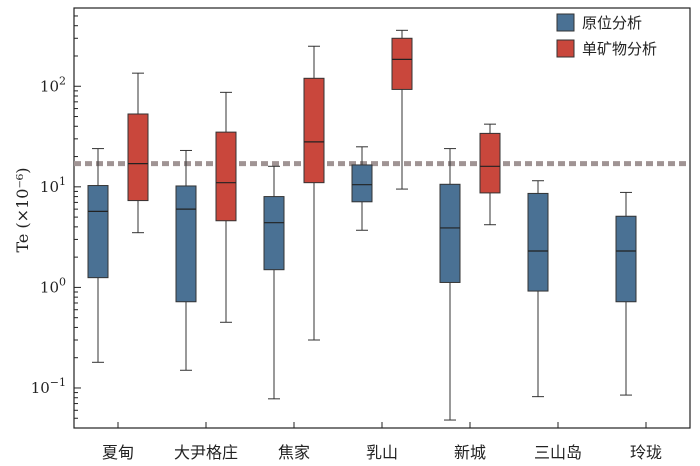 This screenshot has height=466, width=700. I want to click on x-tick-label: 焦家, so click(294, 452).